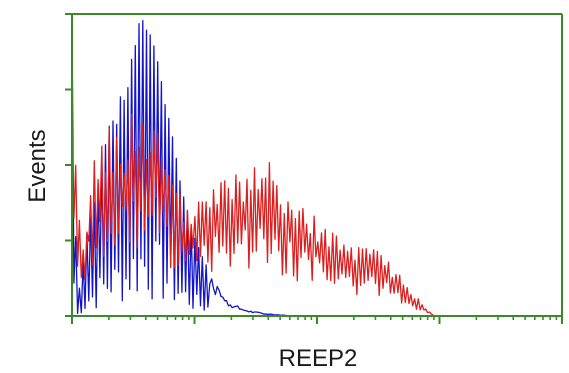 The height and width of the screenshot is (373, 569). I want to click on x-axis-label: REEP2, so click(318, 358).